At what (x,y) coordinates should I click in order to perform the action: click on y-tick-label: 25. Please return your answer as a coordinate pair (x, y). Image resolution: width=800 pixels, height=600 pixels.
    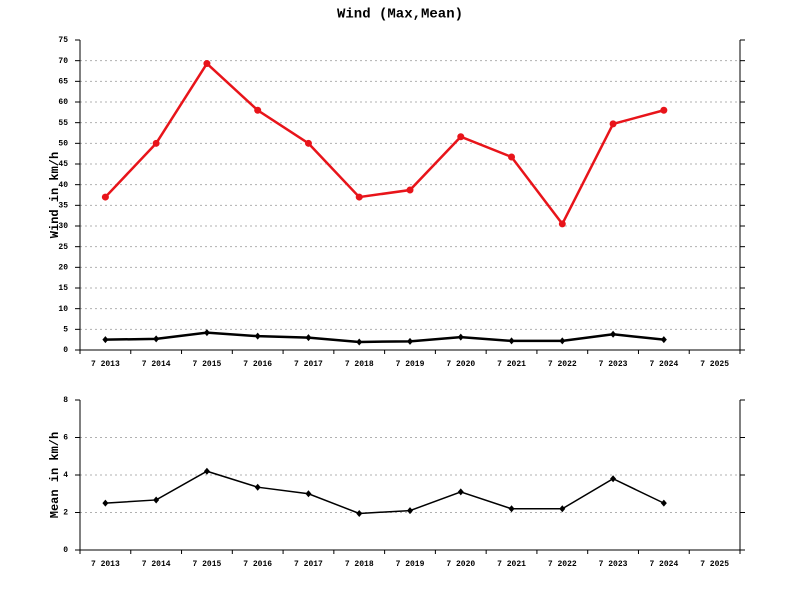
    Looking at the image, I should click on (63, 247).